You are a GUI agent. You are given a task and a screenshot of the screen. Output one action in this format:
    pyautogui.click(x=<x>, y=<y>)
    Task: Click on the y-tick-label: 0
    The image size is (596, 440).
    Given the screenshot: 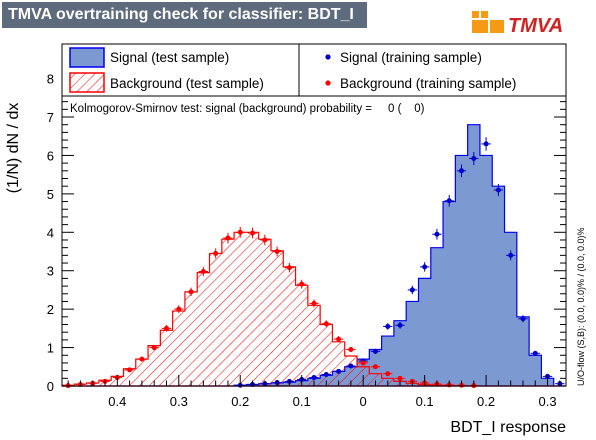 What is the action you would take?
    pyautogui.click(x=50, y=386)
    